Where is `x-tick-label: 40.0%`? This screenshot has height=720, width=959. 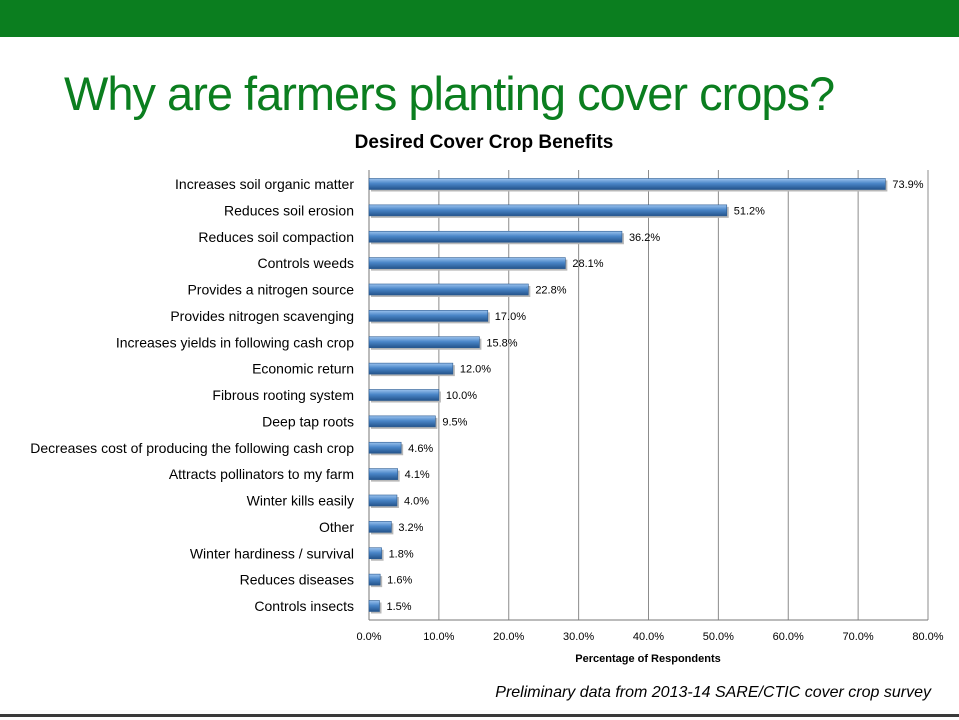 x-tick-label: 40.0% is located at coordinates (648, 637).